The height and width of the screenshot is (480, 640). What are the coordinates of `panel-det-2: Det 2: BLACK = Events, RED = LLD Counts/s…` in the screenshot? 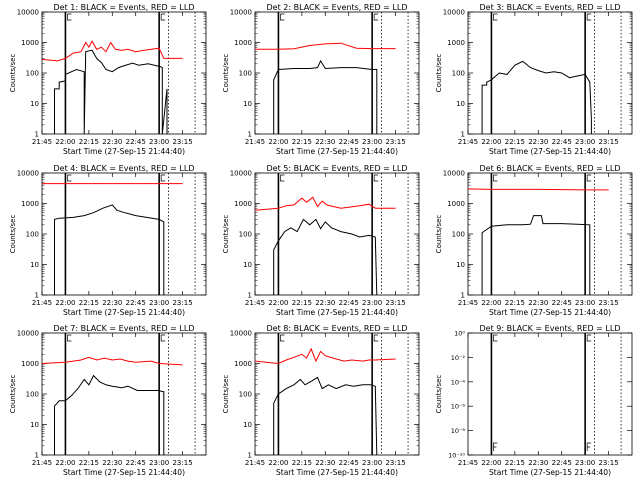 It's located at (321, 79).